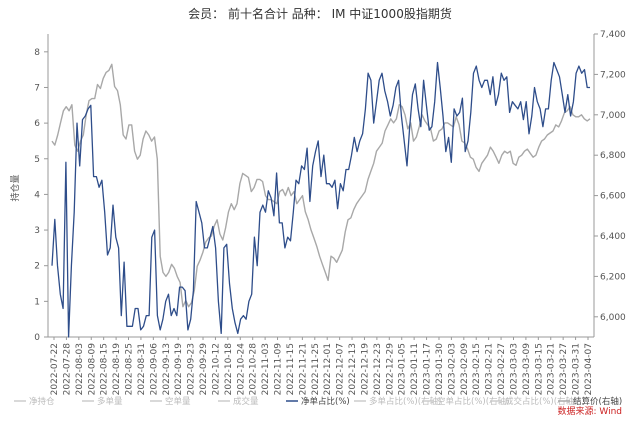 Image resolution: width=640 pixels, height=424 pixels. What do you see at coordinates (291, 369) in the screenshot?
I see `x-tick-label: 2022-11-15` at bounding box center [291, 369].